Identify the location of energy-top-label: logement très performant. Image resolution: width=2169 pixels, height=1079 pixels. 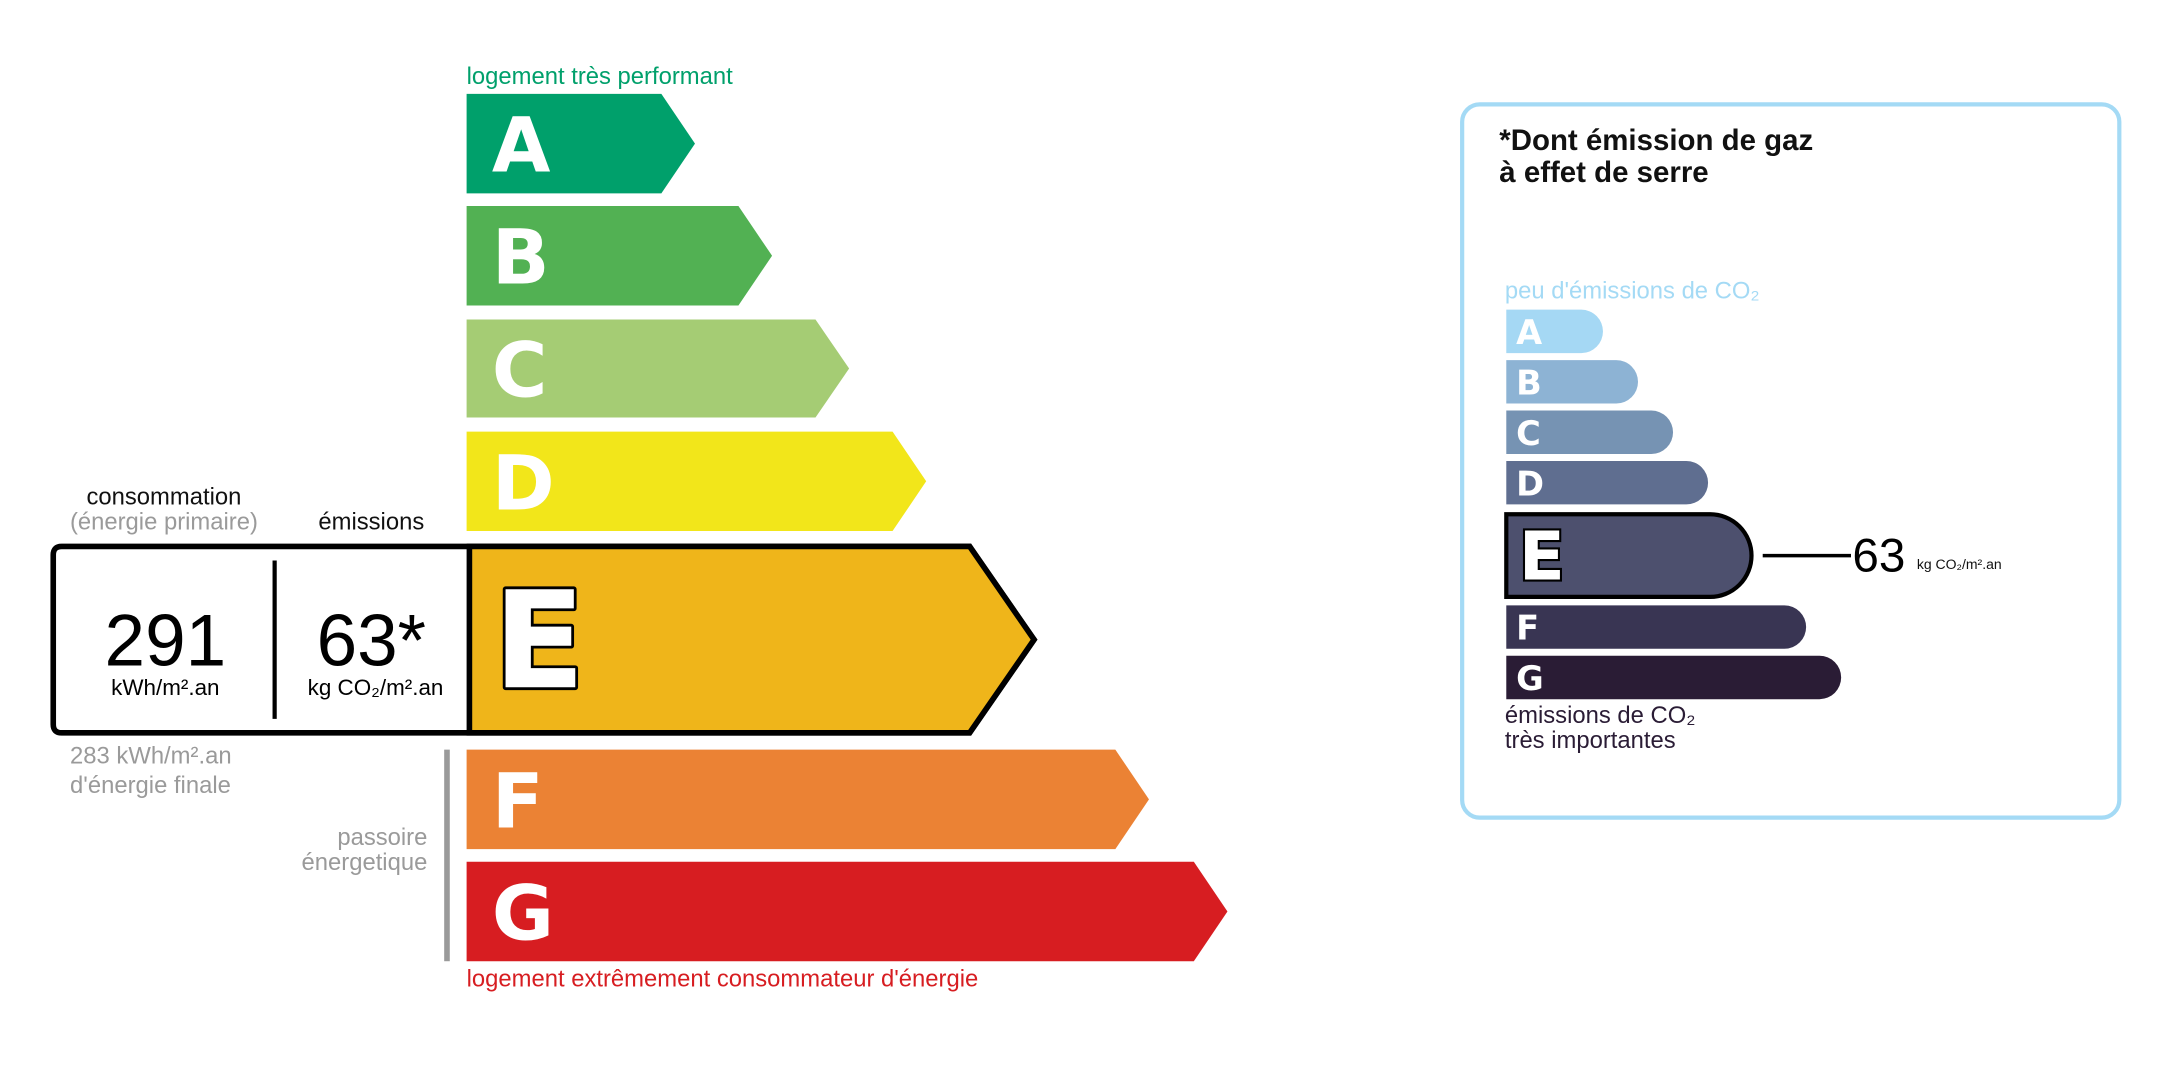
(599, 76).